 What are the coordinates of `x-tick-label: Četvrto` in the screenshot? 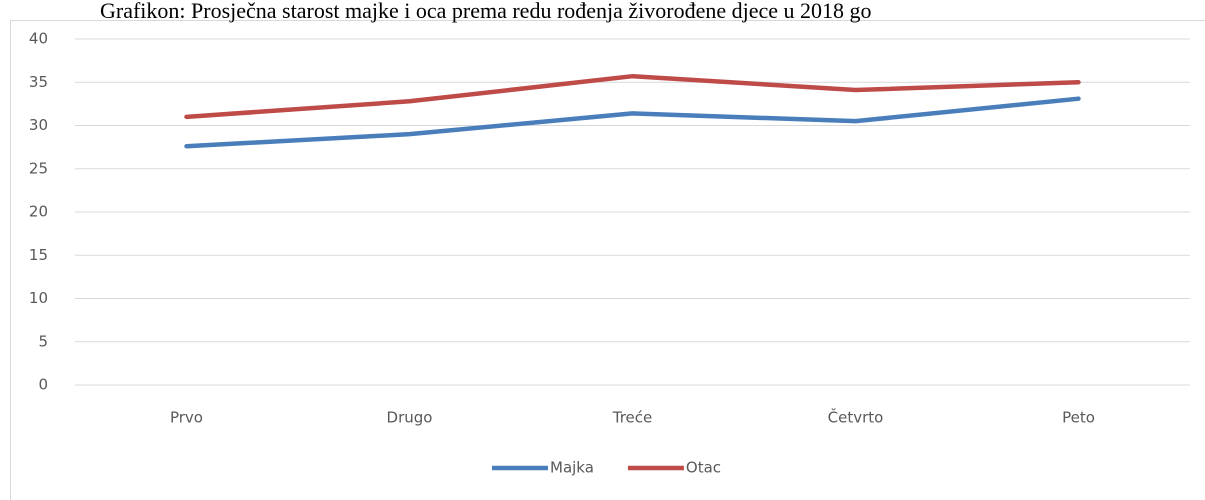 It's located at (856, 417).